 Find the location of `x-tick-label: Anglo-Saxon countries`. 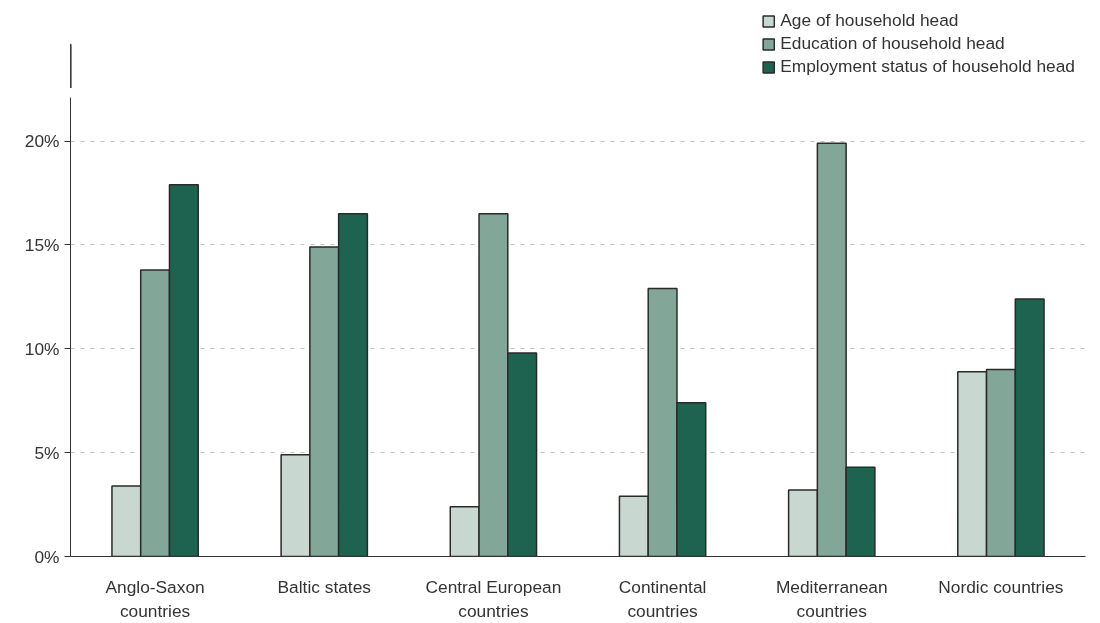

x-tick-label: Anglo-Saxon countries is located at coordinates (155, 598).